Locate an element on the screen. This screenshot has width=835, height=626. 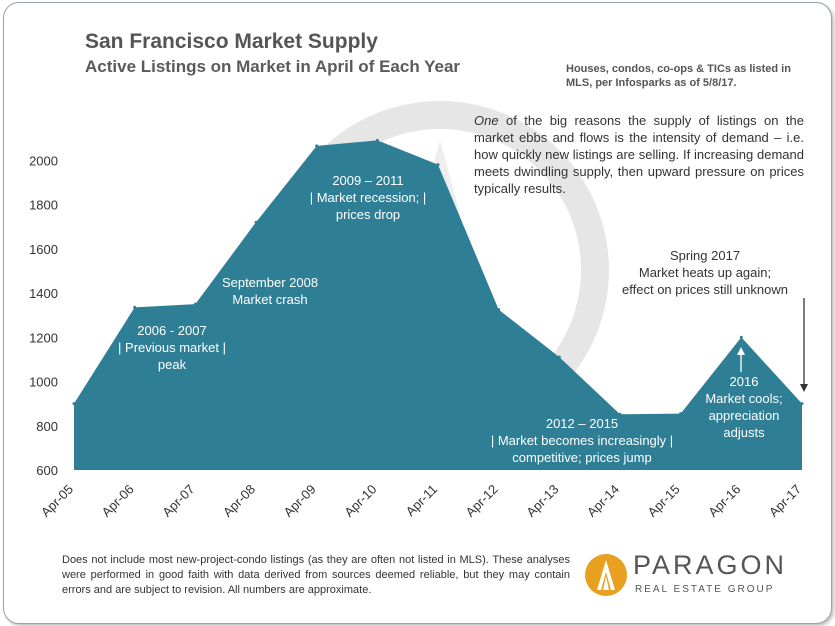
annotation-text: | Market recession; | is located at coordinates (368, 197).